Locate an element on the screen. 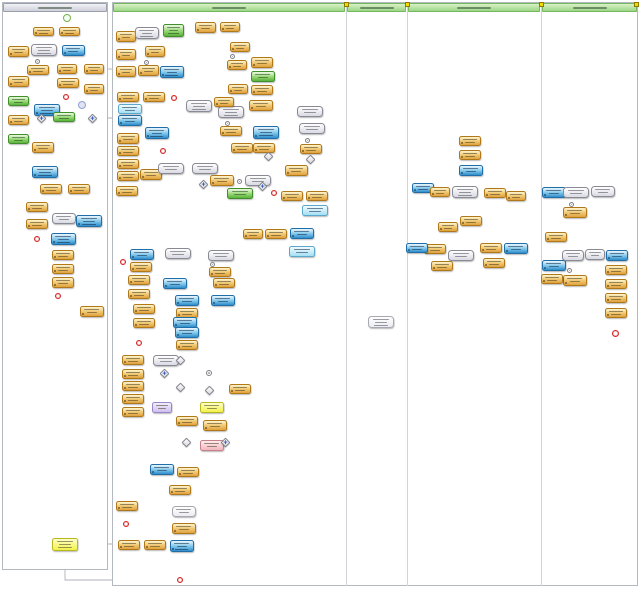 This screenshot has width=640, height=594. task-node-highlight is located at coordinates (212, 407).